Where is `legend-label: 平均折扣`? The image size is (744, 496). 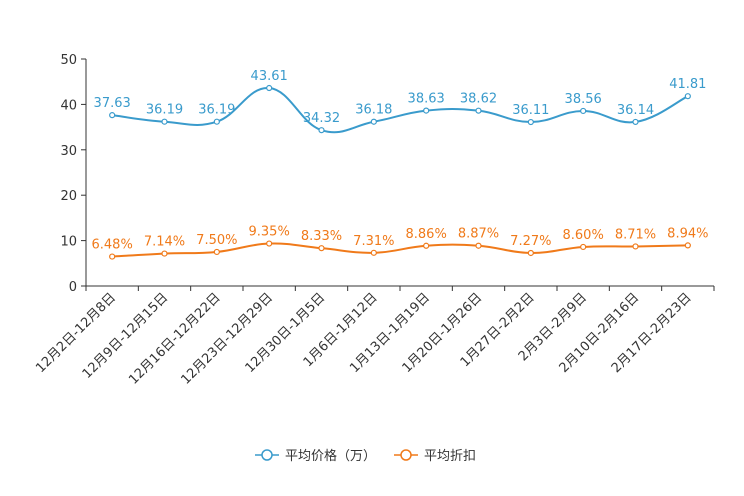 legend-label: 平均折扣 is located at coordinates (450, 456).